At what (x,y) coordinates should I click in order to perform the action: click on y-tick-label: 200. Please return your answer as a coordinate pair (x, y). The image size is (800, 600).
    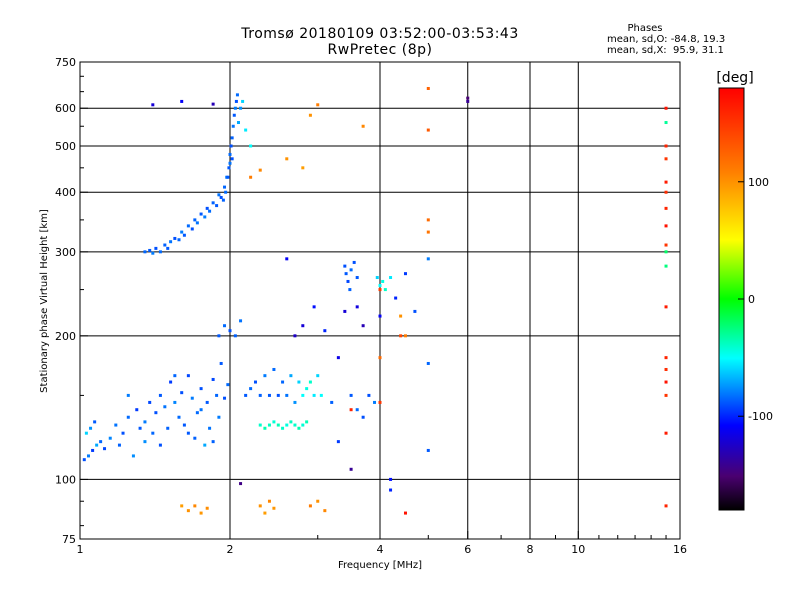
    Looking at the image, I should click on (65, 336).